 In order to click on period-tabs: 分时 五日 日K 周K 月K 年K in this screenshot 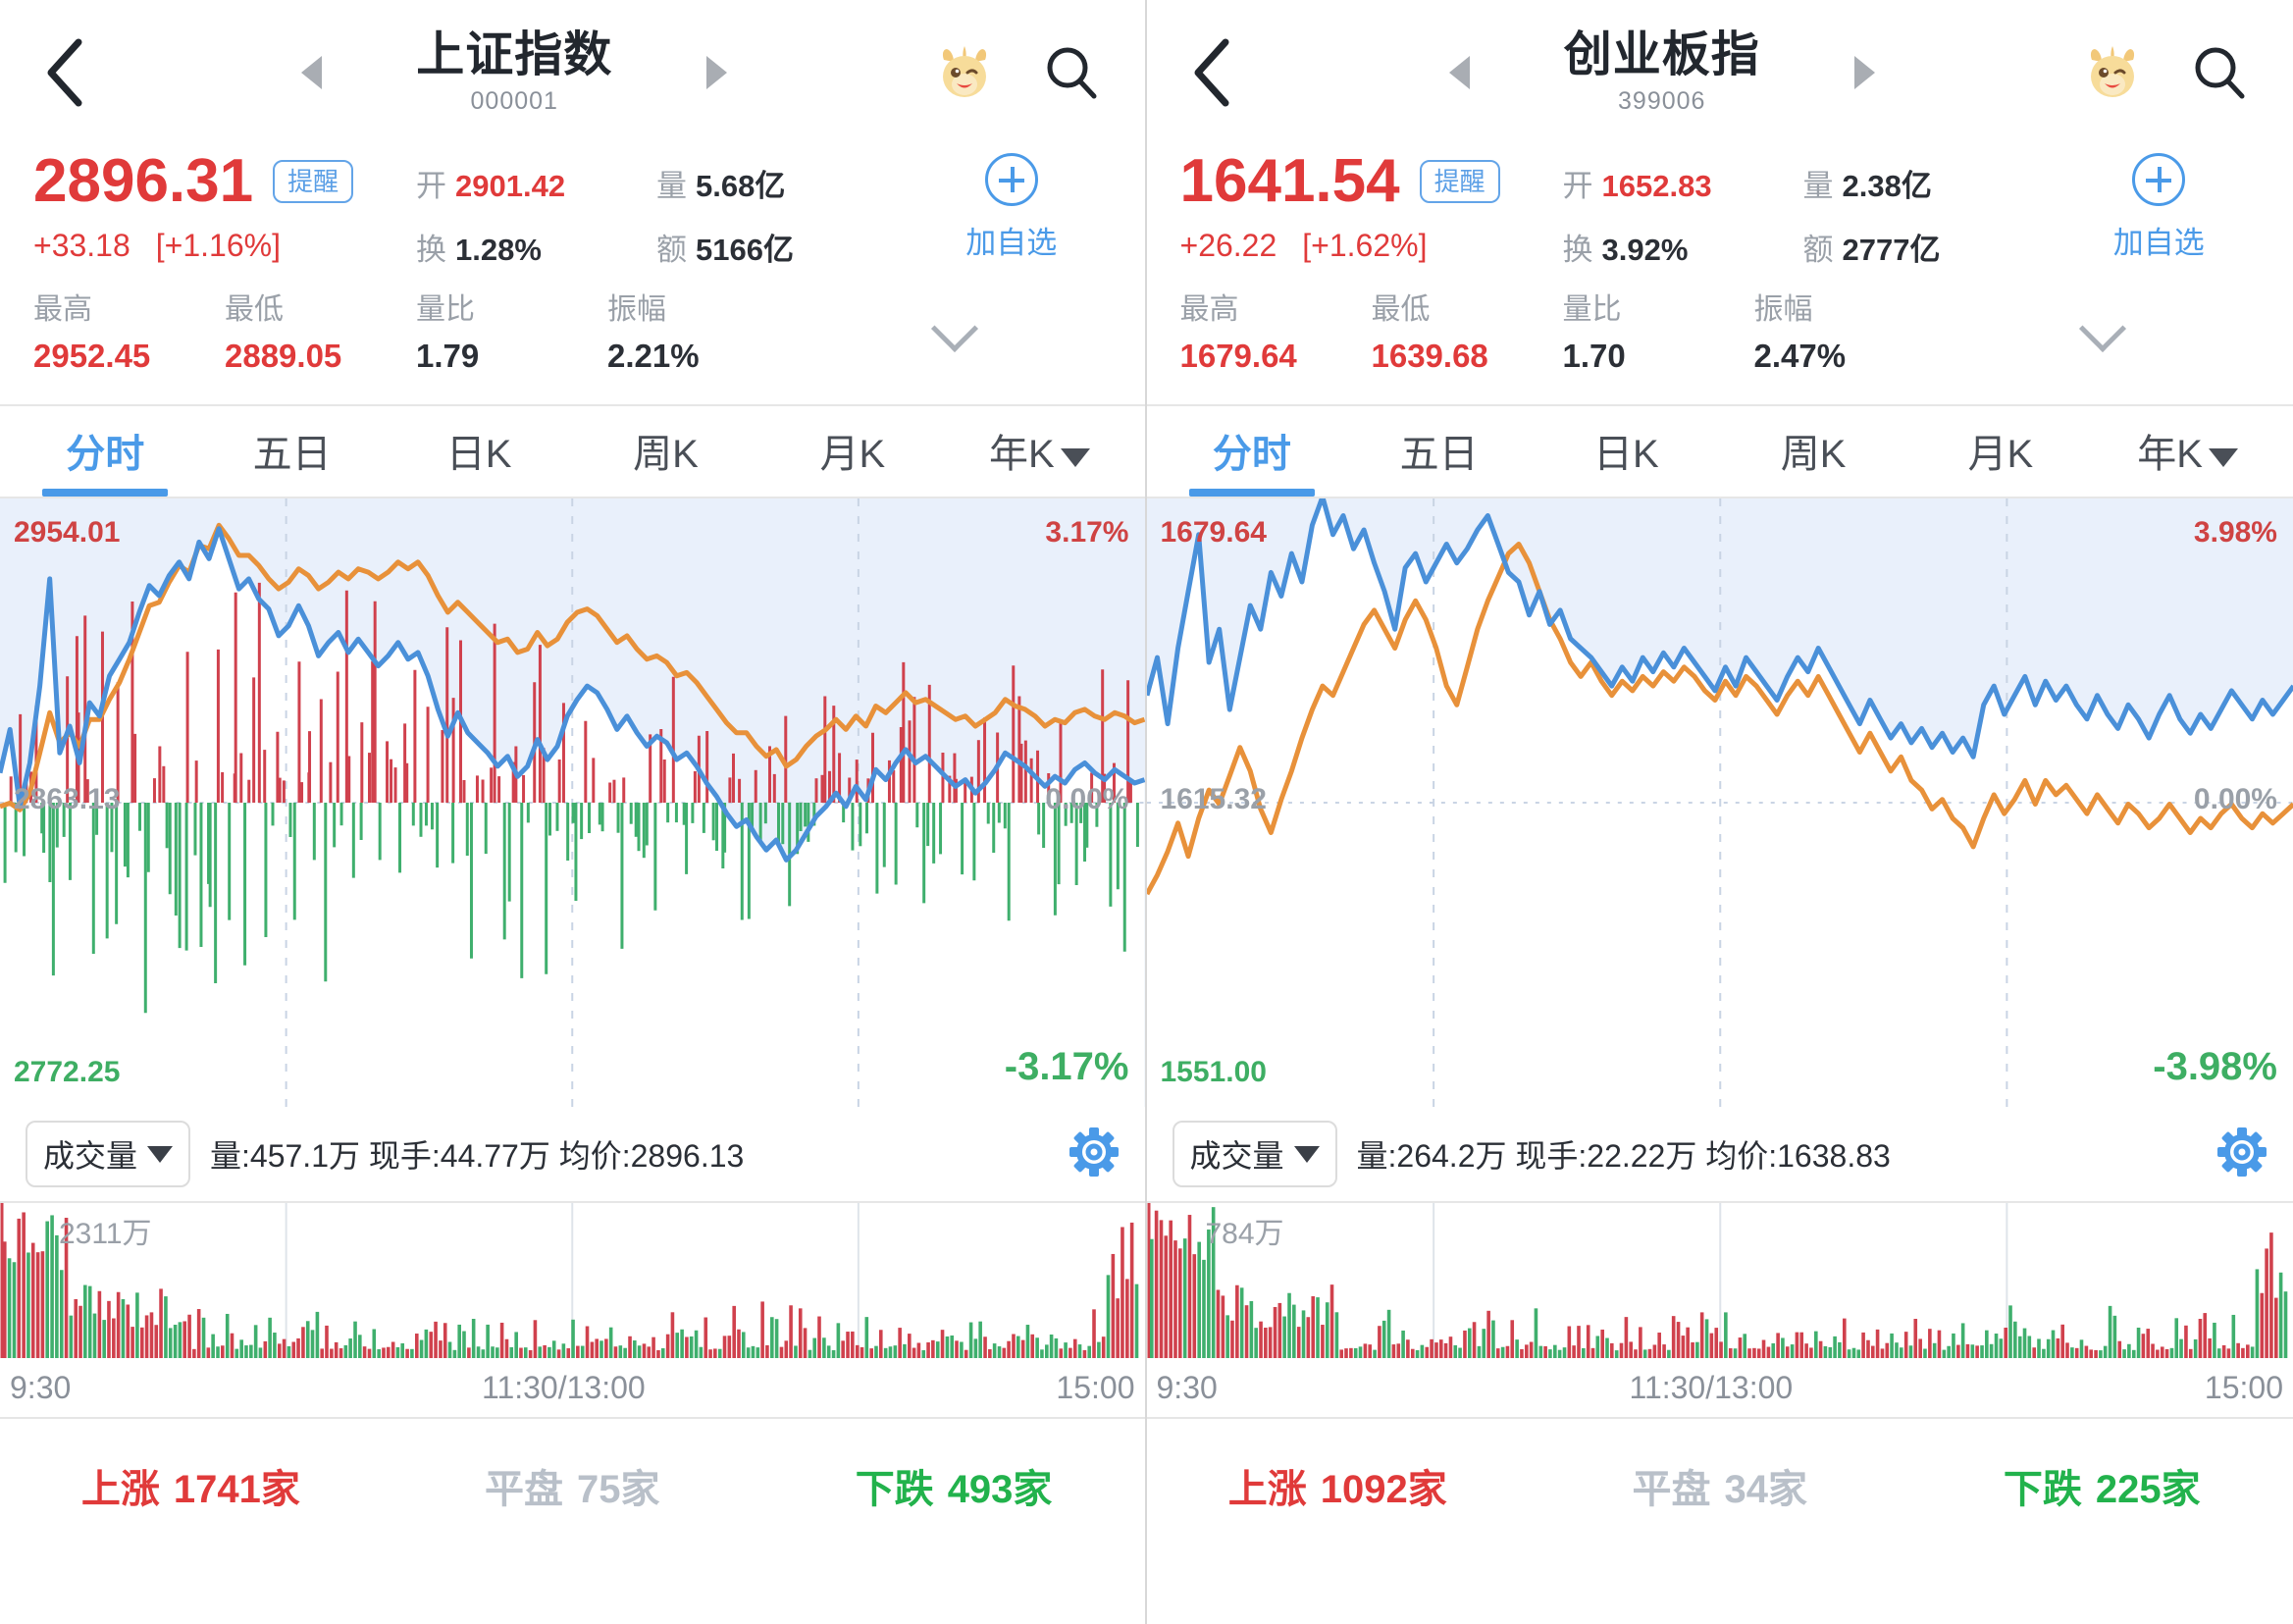, I will do `click(1720, 451)`.